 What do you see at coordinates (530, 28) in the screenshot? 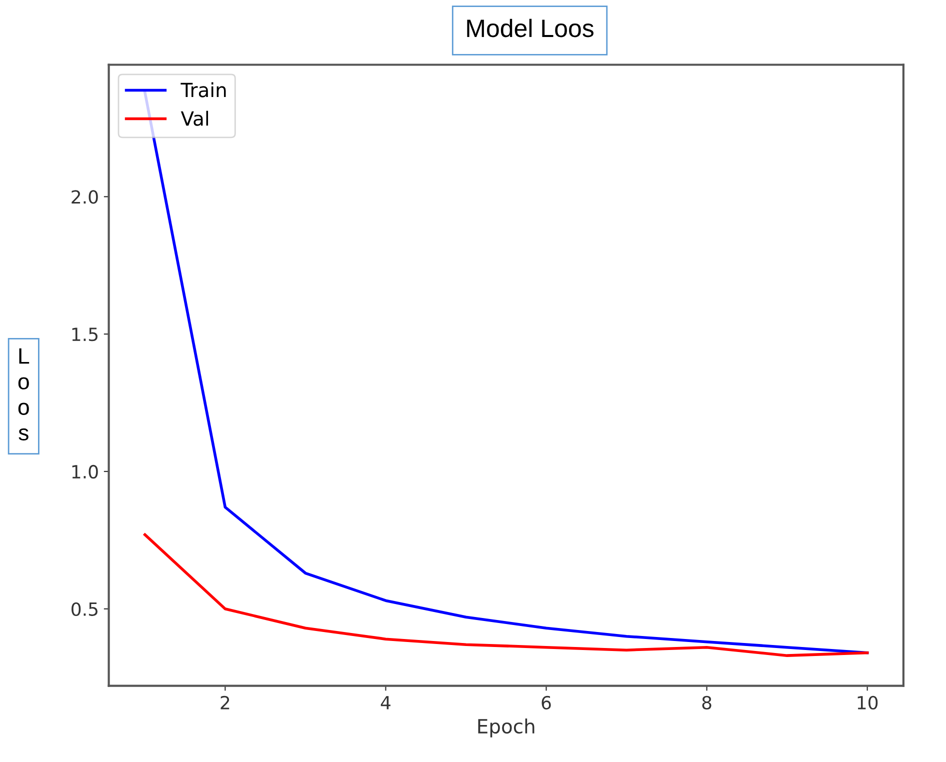
I see `chart-title: Model Loos` at bounding box center [530, 28].